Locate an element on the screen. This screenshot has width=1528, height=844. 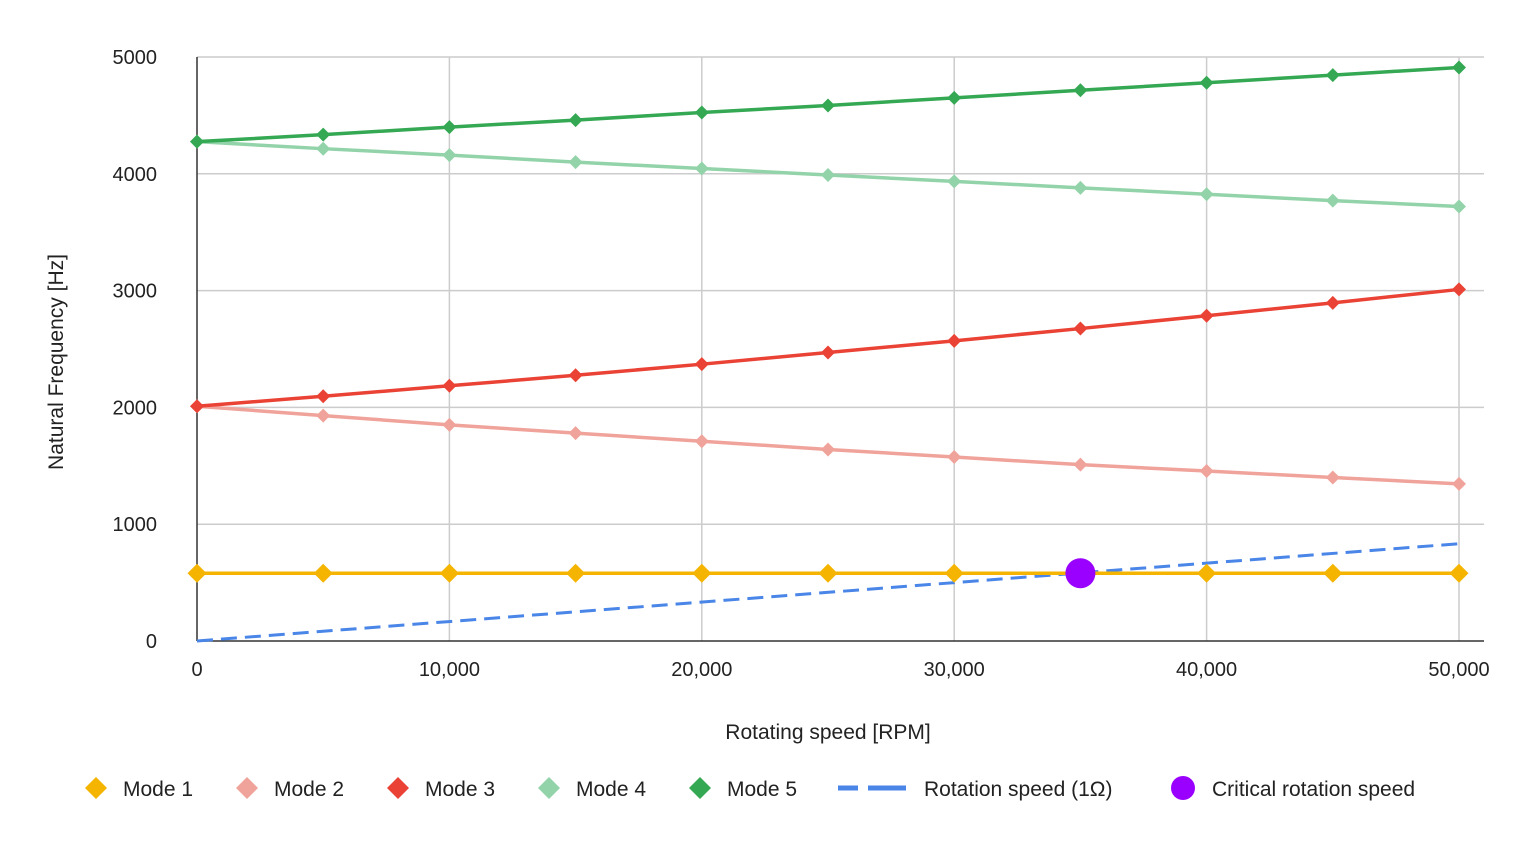
mode-4-legend-swatch is located at coordinates (549, 788).